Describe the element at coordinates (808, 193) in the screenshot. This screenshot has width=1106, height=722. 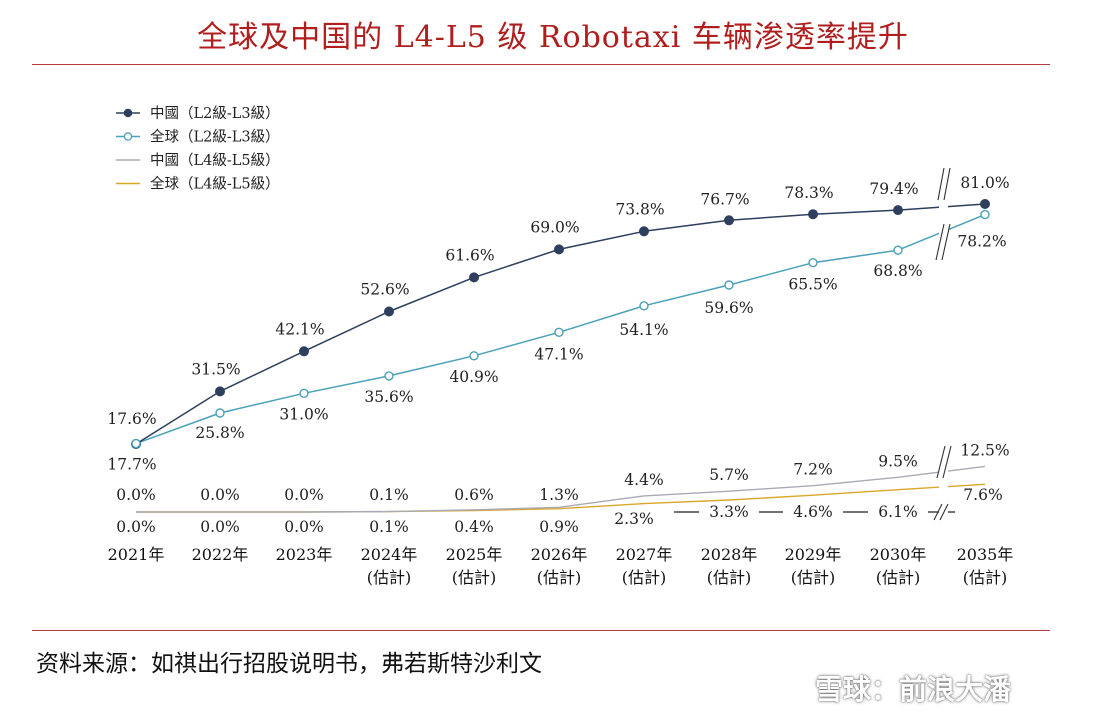
I see `data-label-s0-8: 78.3%` at that location.